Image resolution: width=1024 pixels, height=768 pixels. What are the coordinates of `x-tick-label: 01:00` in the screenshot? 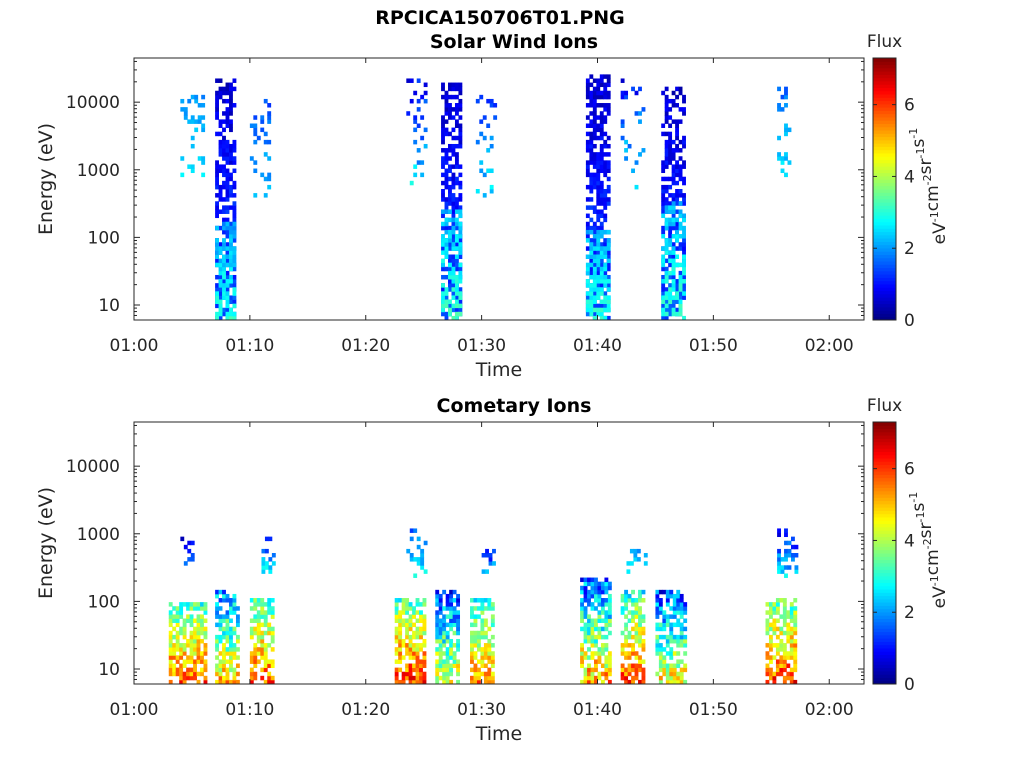 It's located at (134, 346).